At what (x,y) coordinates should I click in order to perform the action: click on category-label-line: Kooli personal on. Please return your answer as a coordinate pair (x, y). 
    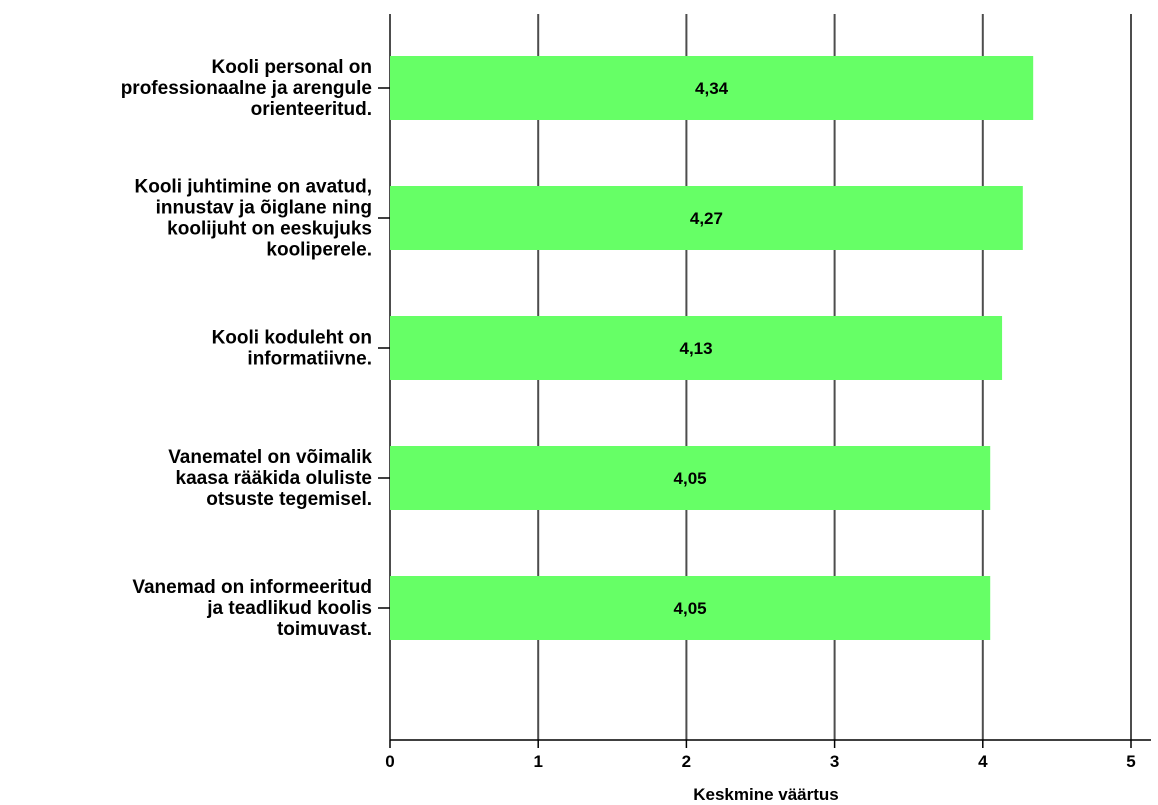
    Looking at the image, I should click on (292, 67).